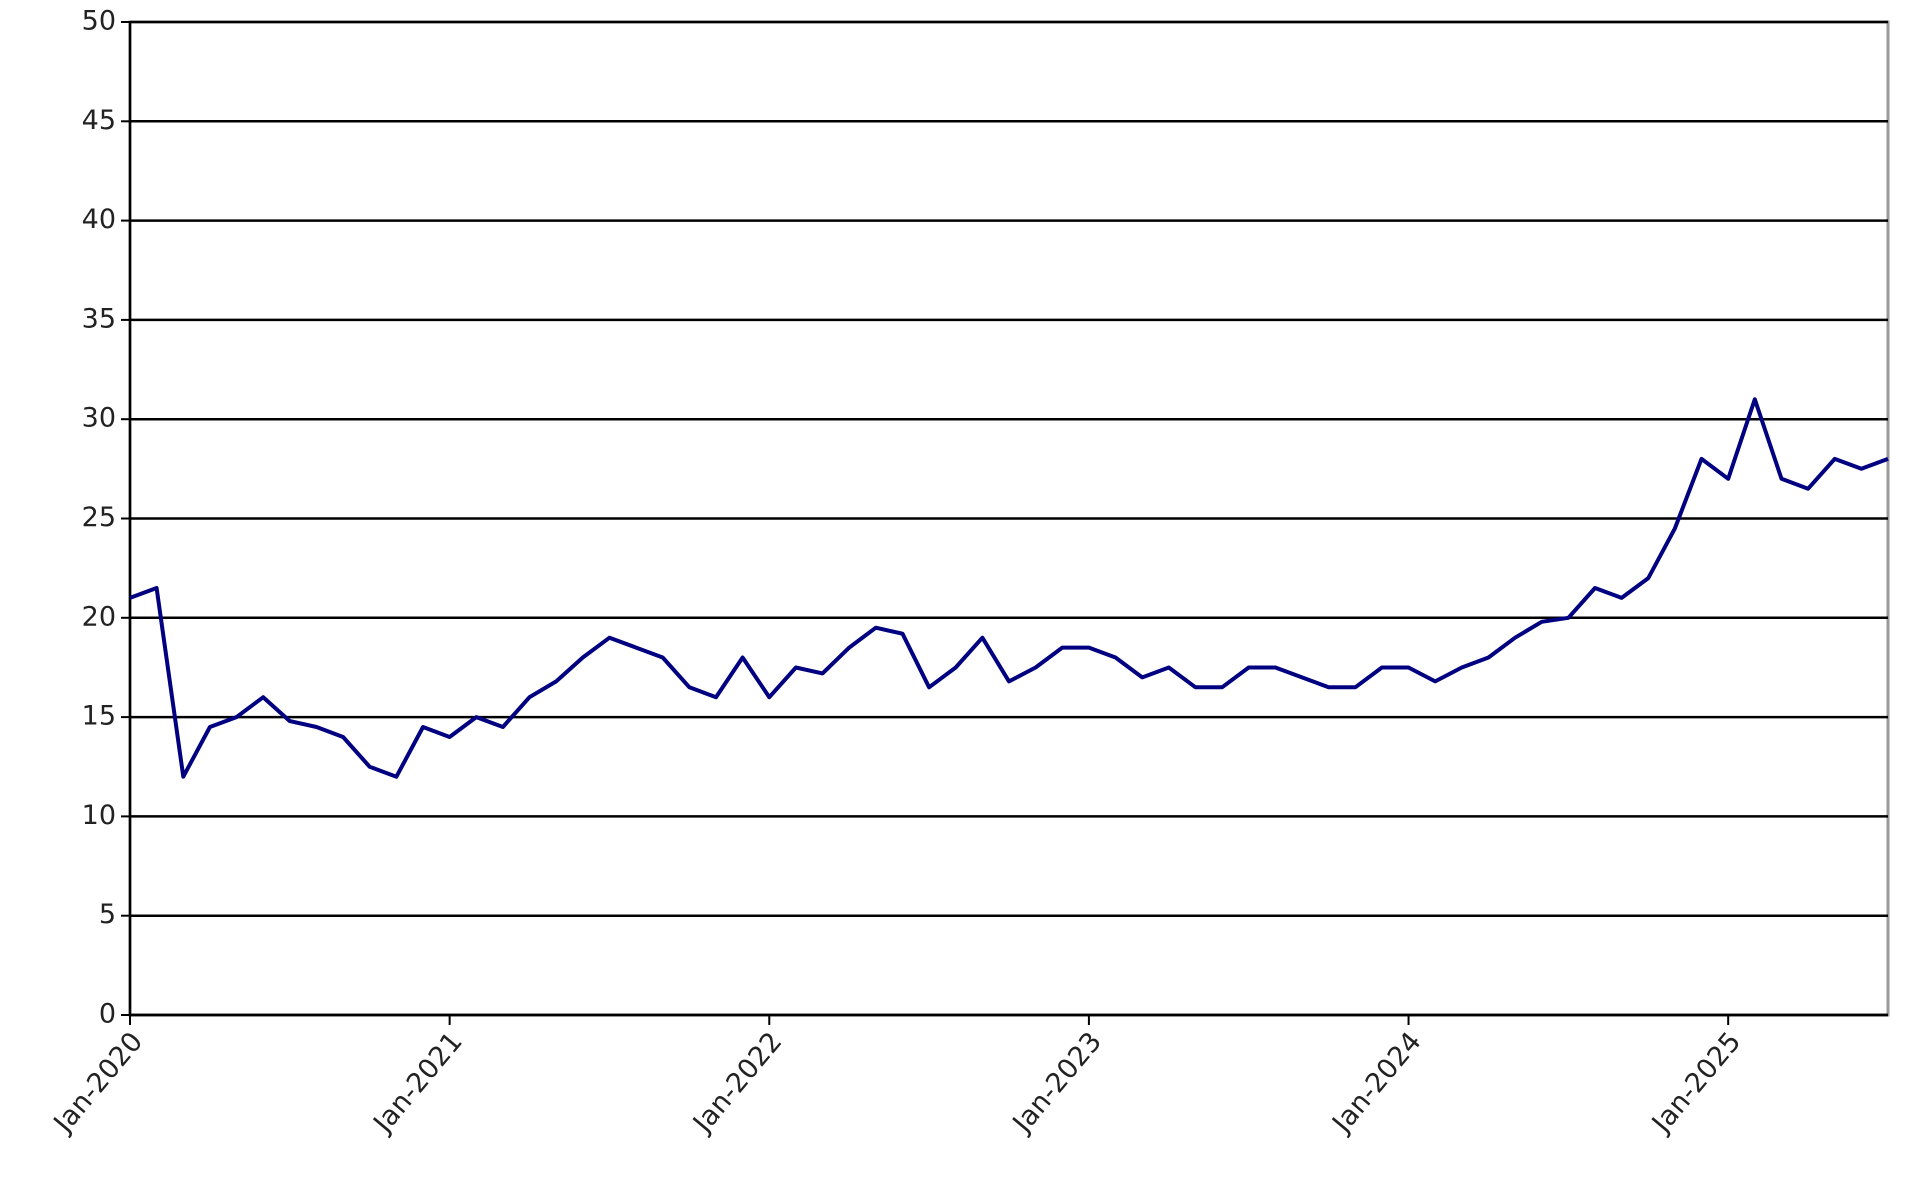  What do you see at coordinates (1057, 1082) in the screenshot?
I see `x-tick-label: Jan-2023` at bounding box center [1057, 1082].